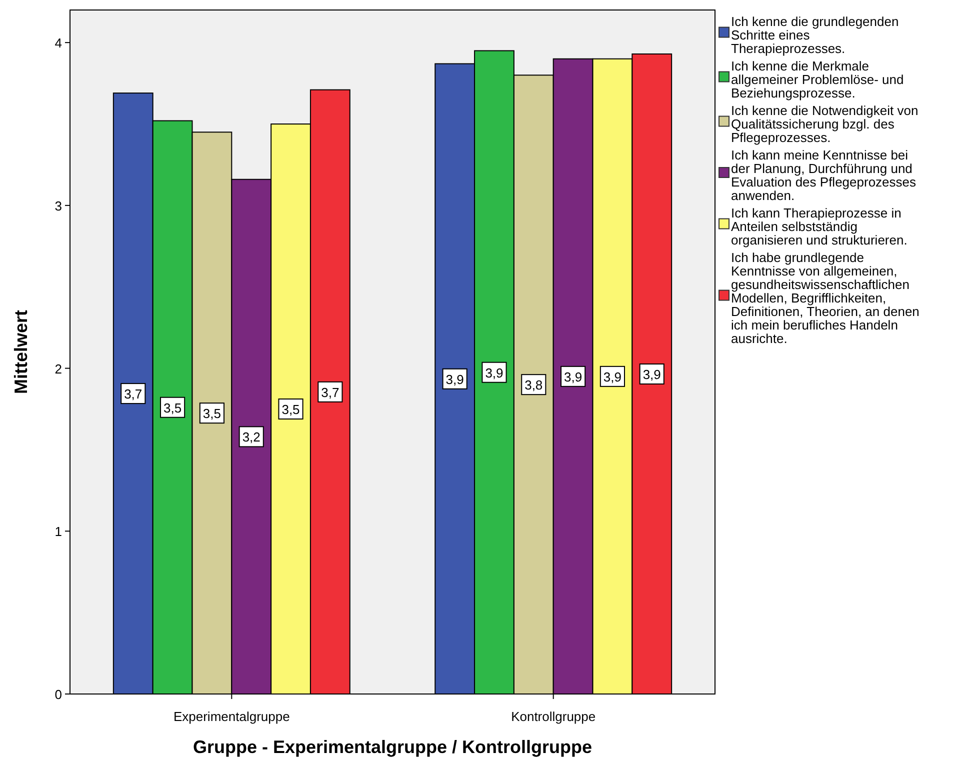  I want to click on legend-label: Ich kenne die Notwendigkeit von Qualitätssicherung bzgl. des Pflegeprozesses., so click(824, 124).